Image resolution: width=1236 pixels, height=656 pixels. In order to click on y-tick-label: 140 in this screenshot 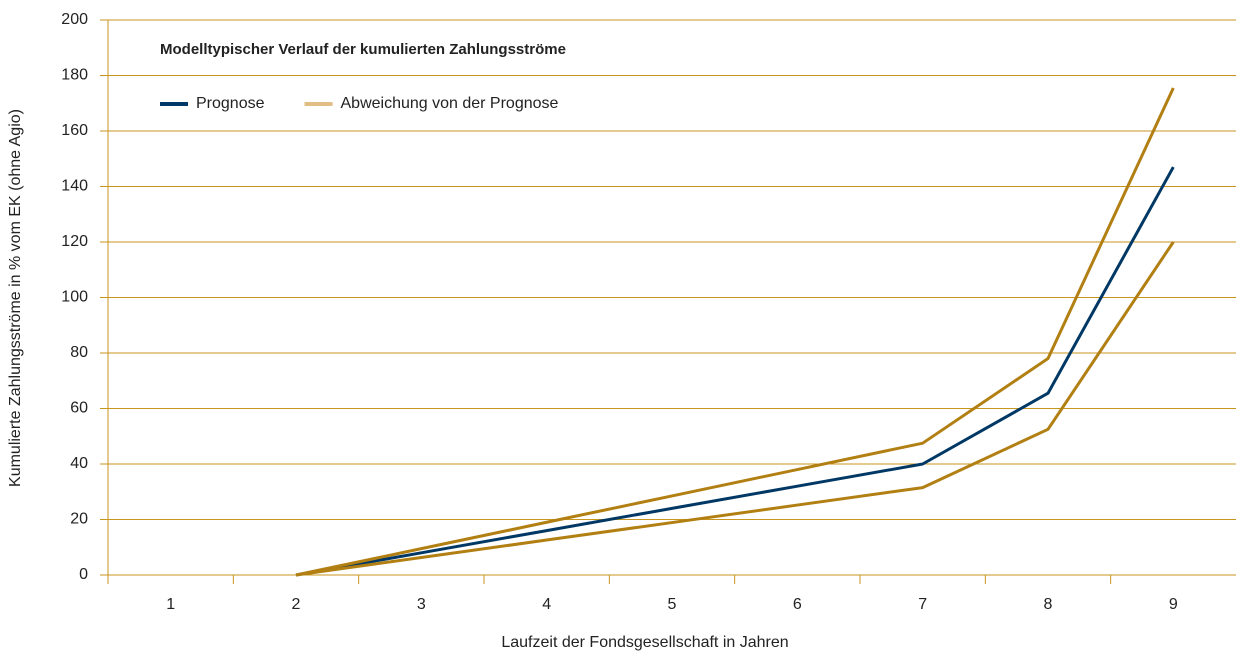, I will do `click(74, 186)`.